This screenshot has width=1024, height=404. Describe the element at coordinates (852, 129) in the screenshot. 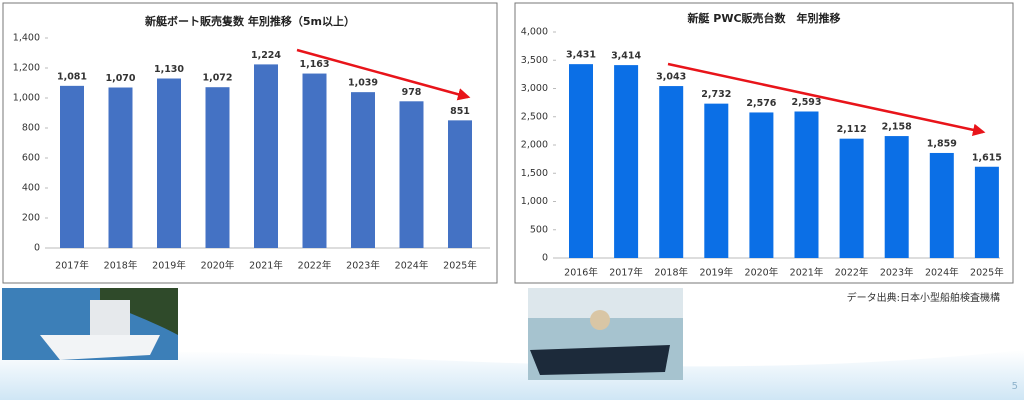

I see `value-label: 2,112` at that location.